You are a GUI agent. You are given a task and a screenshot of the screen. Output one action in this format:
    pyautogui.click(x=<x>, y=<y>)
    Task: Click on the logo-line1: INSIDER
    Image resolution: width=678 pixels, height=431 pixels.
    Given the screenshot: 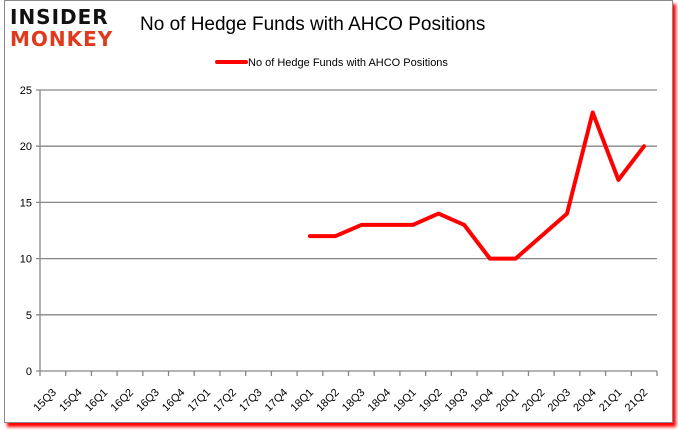 What is the action you would take?
    pyautogui.click(x=59, y=17)
    